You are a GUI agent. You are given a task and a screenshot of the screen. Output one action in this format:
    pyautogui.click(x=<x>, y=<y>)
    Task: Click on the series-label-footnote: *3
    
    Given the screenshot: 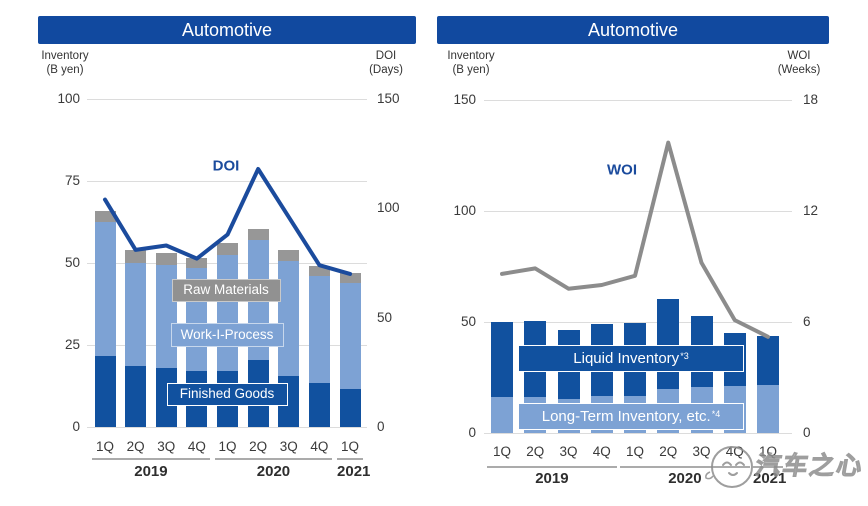 What is the action you would take?
    pyautogui.click(x=684, y=355)
    